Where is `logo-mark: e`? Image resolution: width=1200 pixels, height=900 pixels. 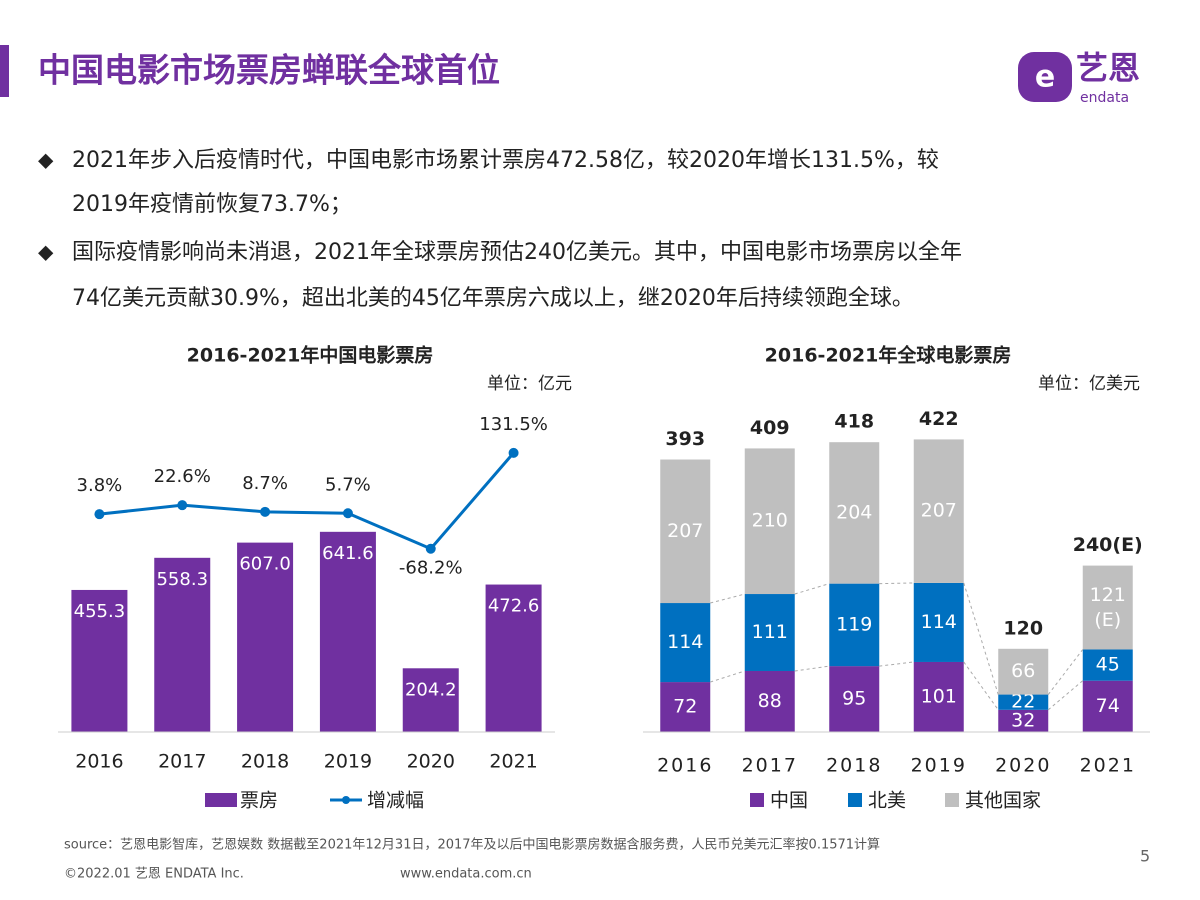 logo-mark: e is located at coordinates (1045, 77).